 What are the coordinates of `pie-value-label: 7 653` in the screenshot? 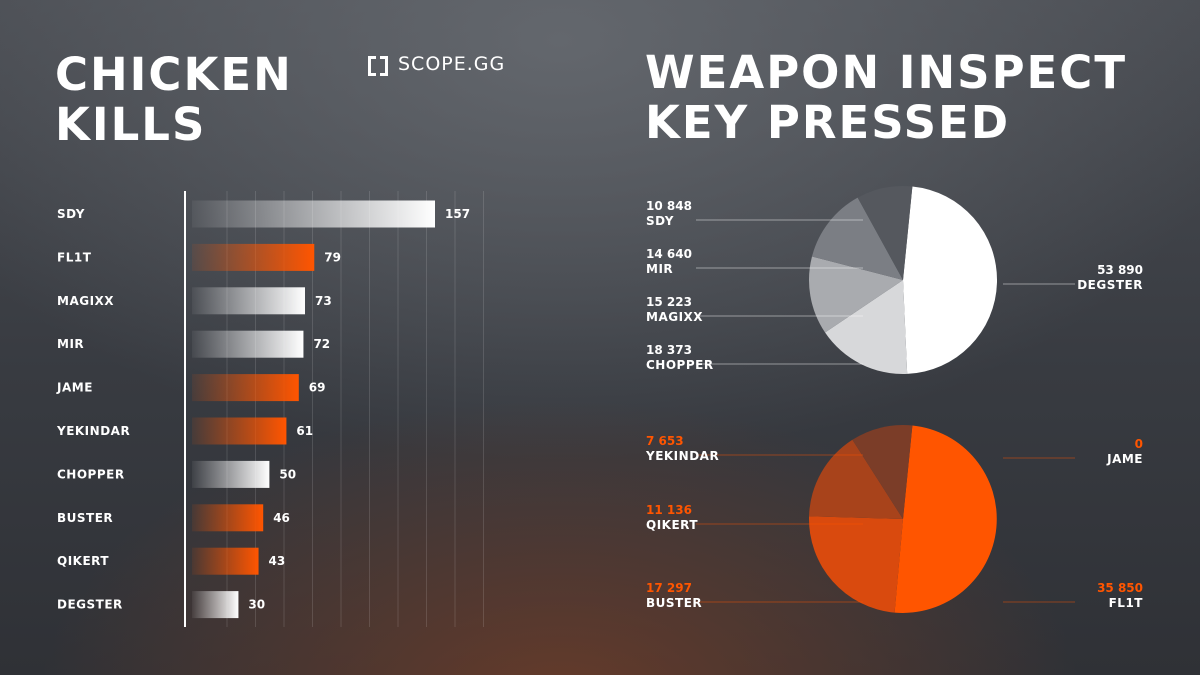 It's located at (665, 441).